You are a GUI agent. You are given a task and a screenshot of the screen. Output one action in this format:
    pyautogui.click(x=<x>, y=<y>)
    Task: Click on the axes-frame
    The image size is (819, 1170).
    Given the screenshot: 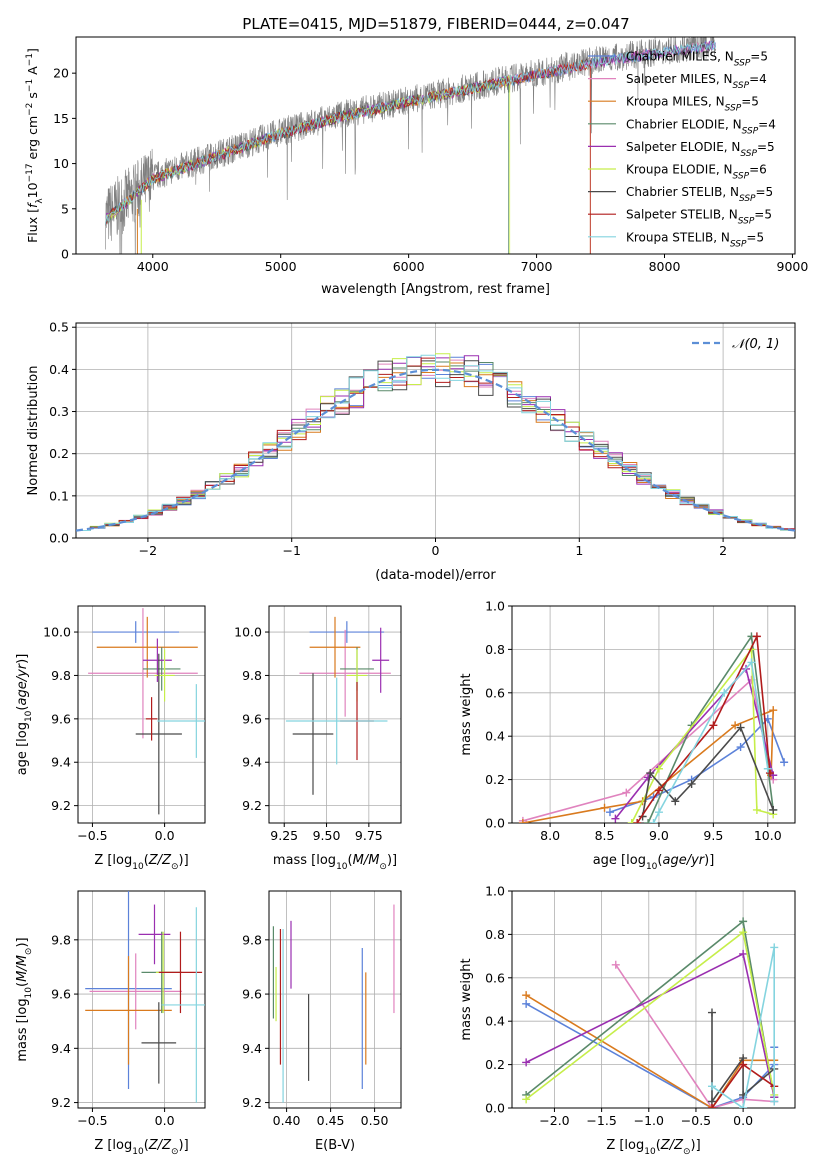 What is the action you would take?
    pyautogui.click(x=141, y=999)
    